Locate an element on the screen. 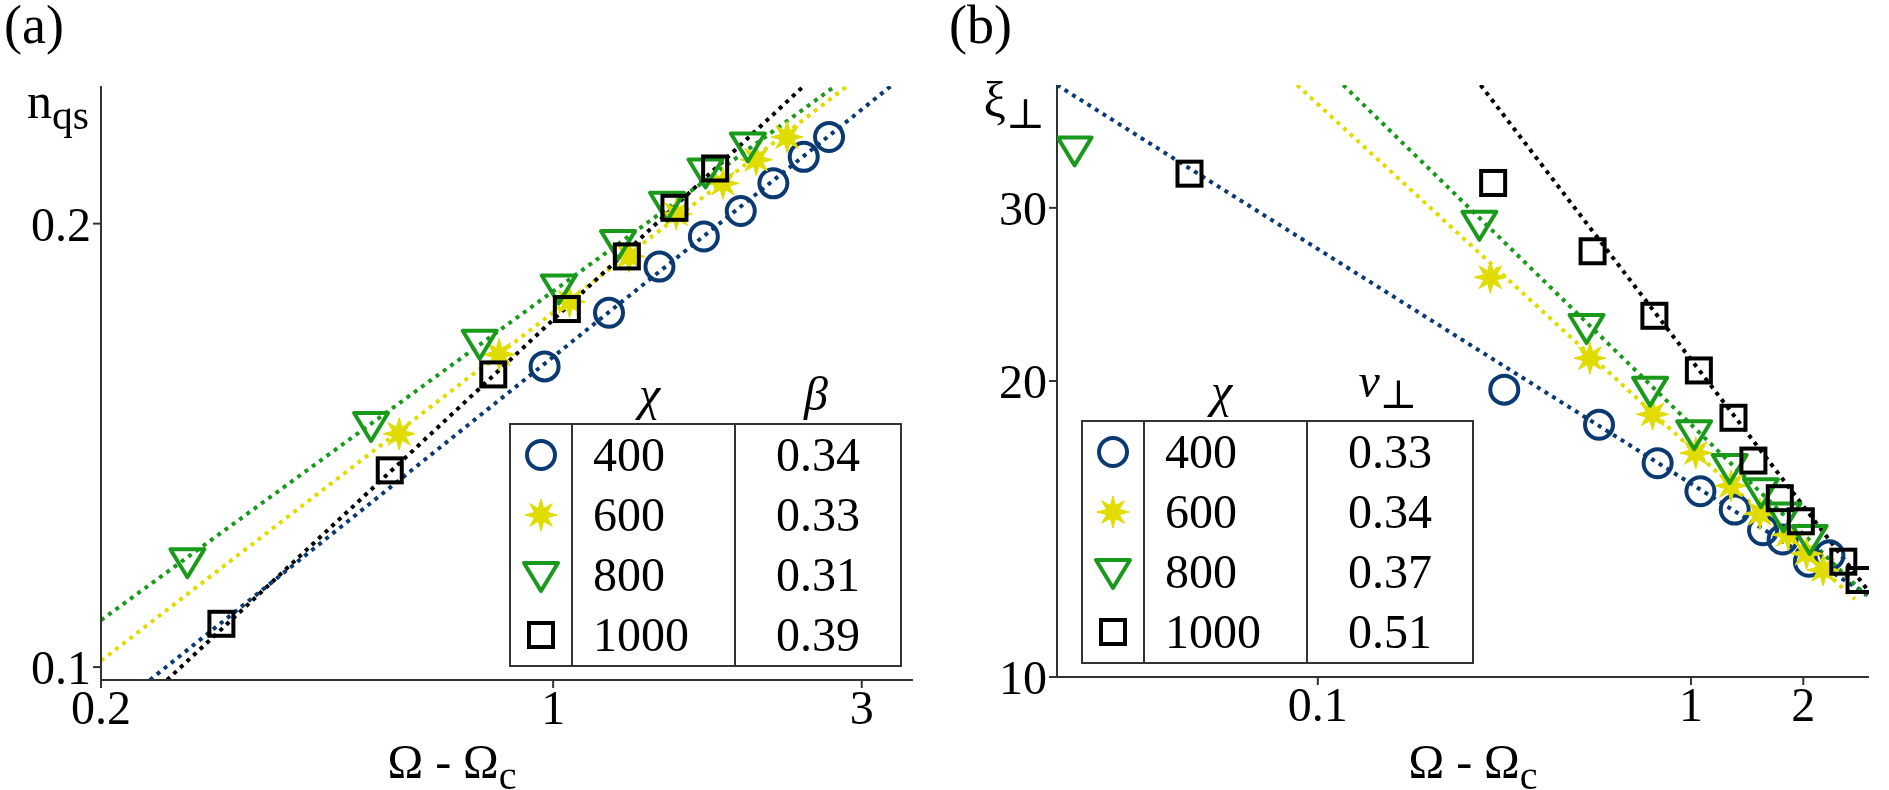  annotation: ν$_{⊥}$ is located at coordinates (1388, 385).